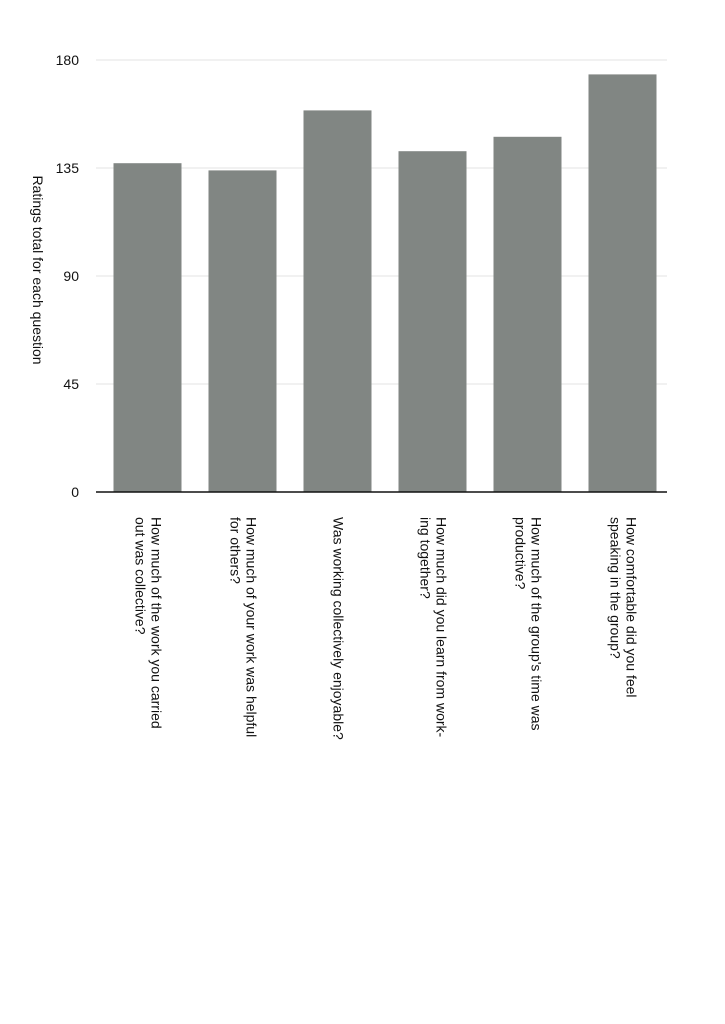 The height and width of the screenshot is (1024, 725). I want to click on x-tick-label-line: Was working collectively enjoyable?, so click(339, 628).